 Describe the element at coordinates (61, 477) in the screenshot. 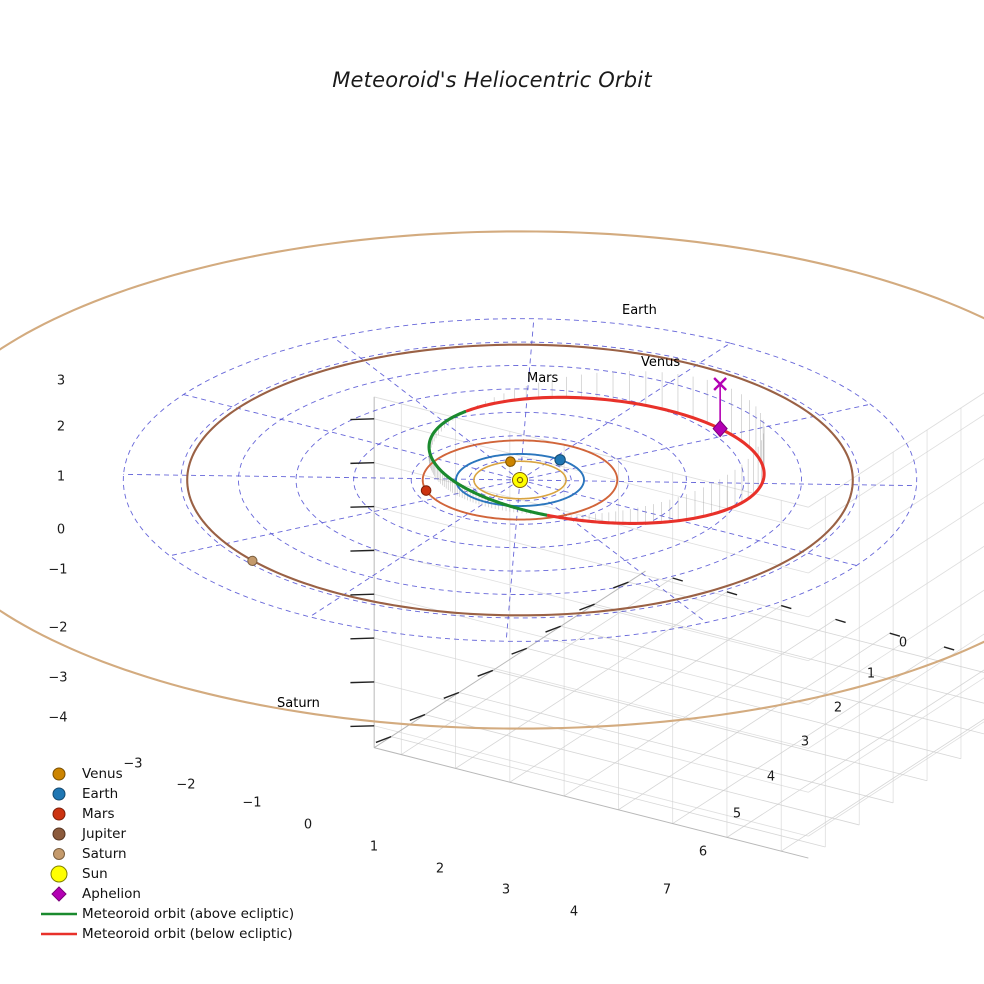

I see `z_tick_labels-tick-2: 1` at that location.